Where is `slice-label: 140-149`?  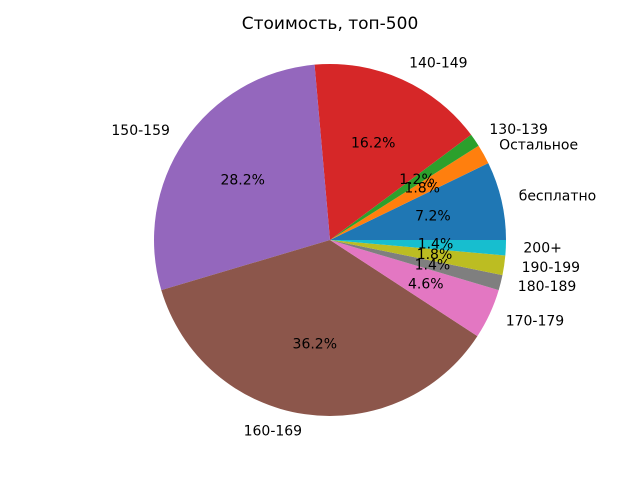 slice-label: 140-149 is located at coordinates (438, 63).